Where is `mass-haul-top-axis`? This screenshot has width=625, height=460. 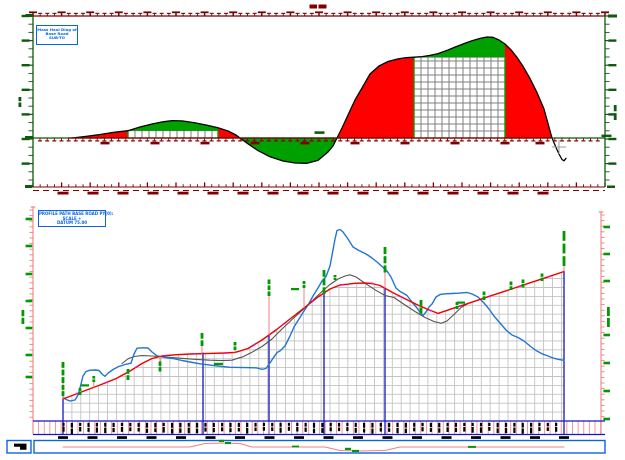
mass-haul-top-axis is located at coordinates (319, 10).